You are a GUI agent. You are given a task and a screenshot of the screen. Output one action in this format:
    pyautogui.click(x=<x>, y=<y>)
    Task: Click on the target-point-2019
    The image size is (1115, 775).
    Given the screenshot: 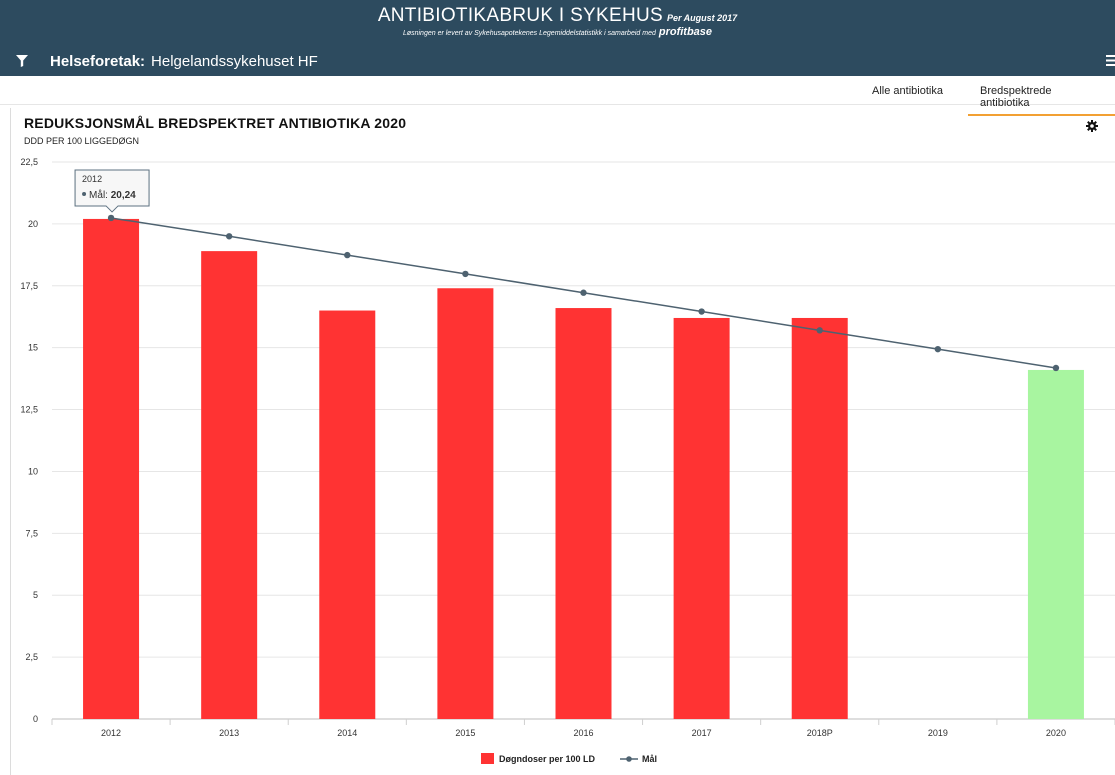 What is the action you would take?
    pyautogui.click(x=938, y=349)
    